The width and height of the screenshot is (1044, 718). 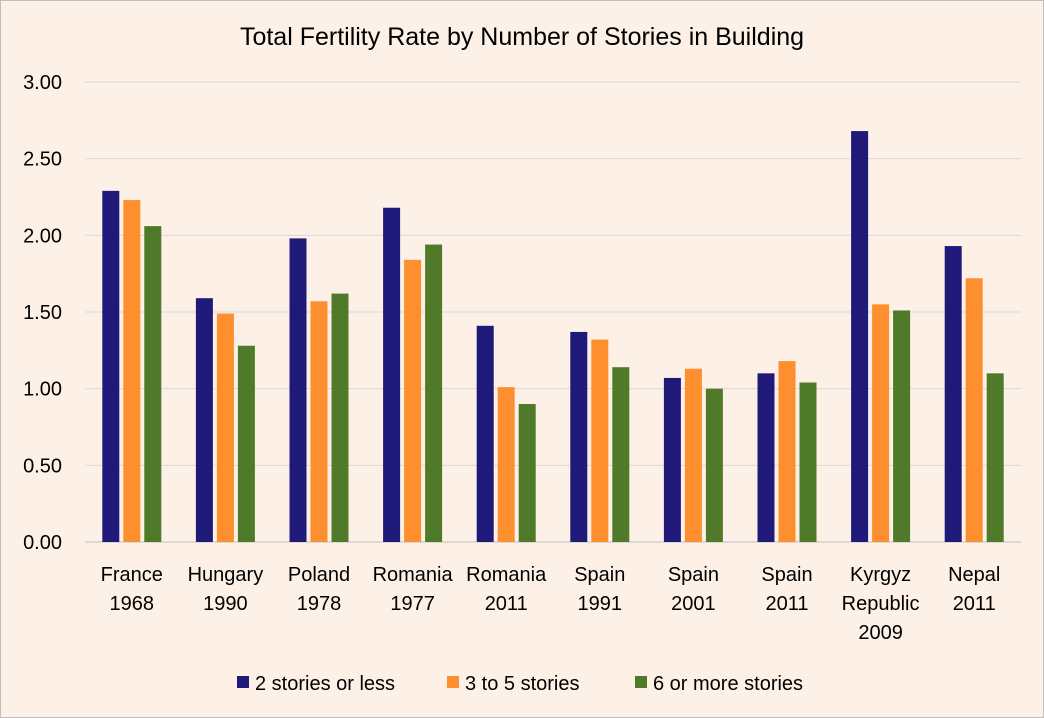 What do you see at coordinates (413, 400) in the screenshot?
I see `bar-3-to-5-stories-romania-1977` at bounding box center [413, 400].